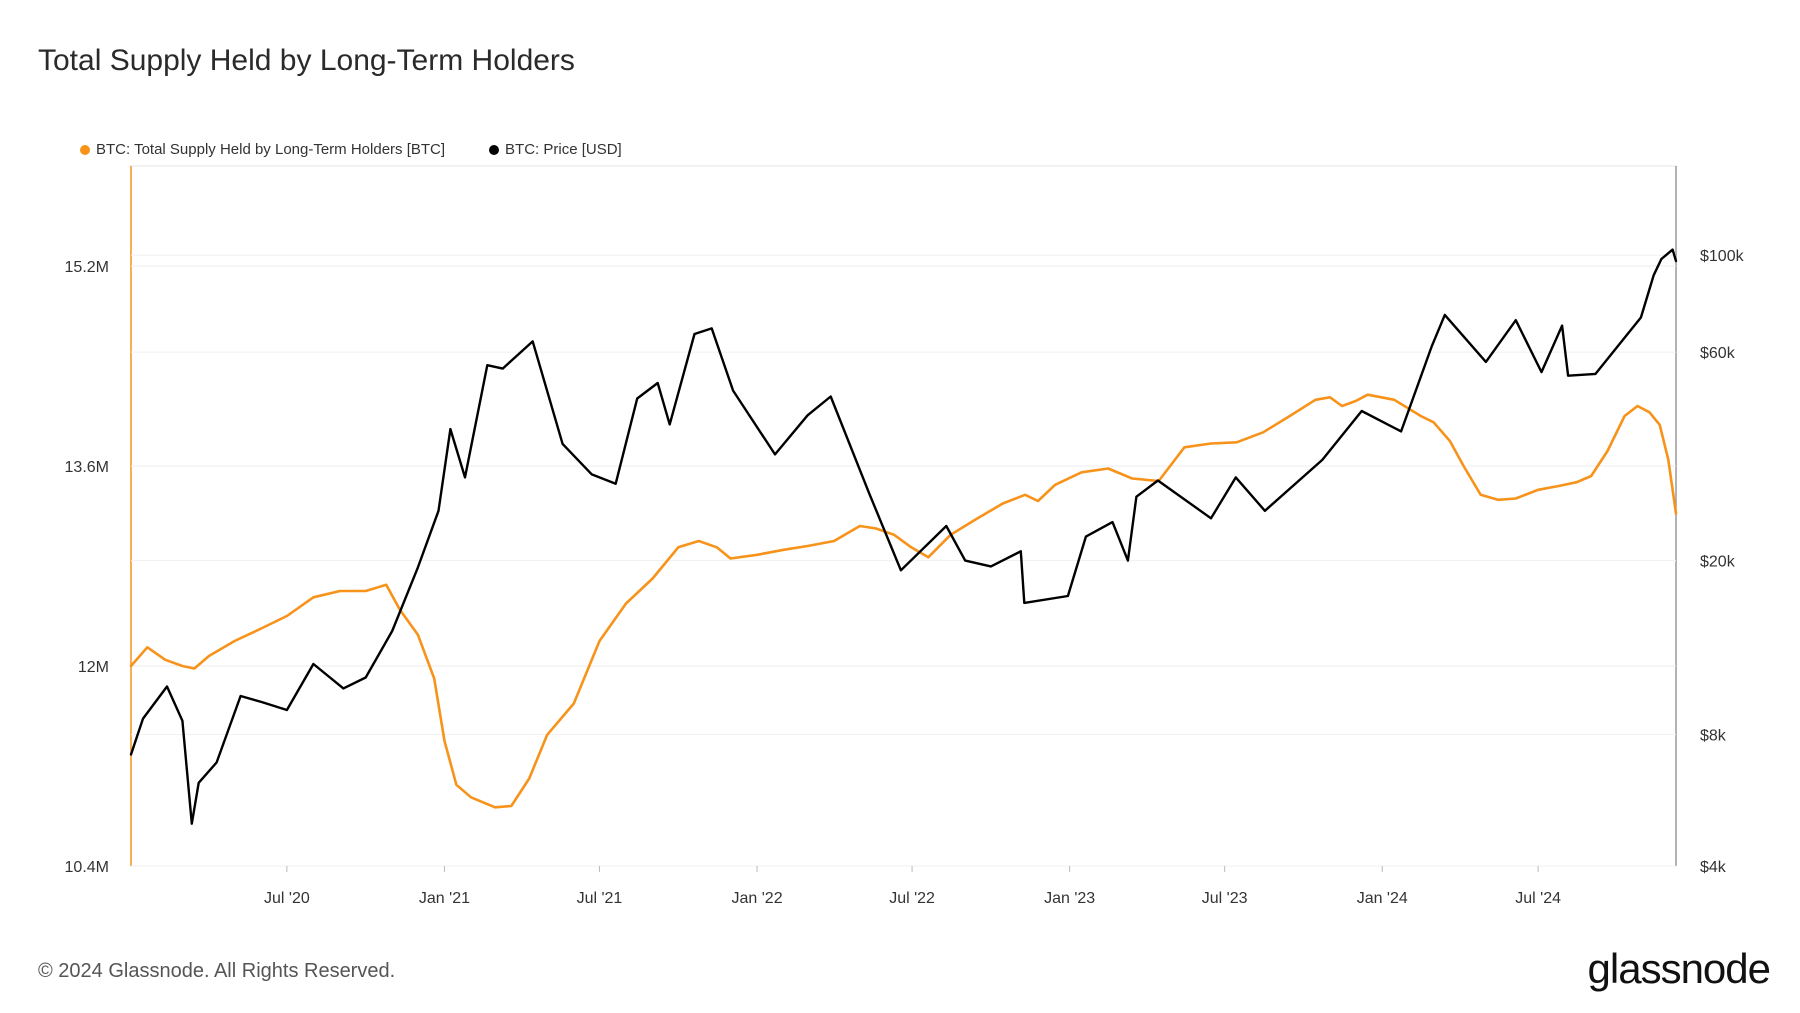 This screenshot has width=1800, height=1013. What do you see at coordinates (1722, 256) in the screenshot?
I see `y-right-tick-label: $100k` at bounding box center [1722, 256].